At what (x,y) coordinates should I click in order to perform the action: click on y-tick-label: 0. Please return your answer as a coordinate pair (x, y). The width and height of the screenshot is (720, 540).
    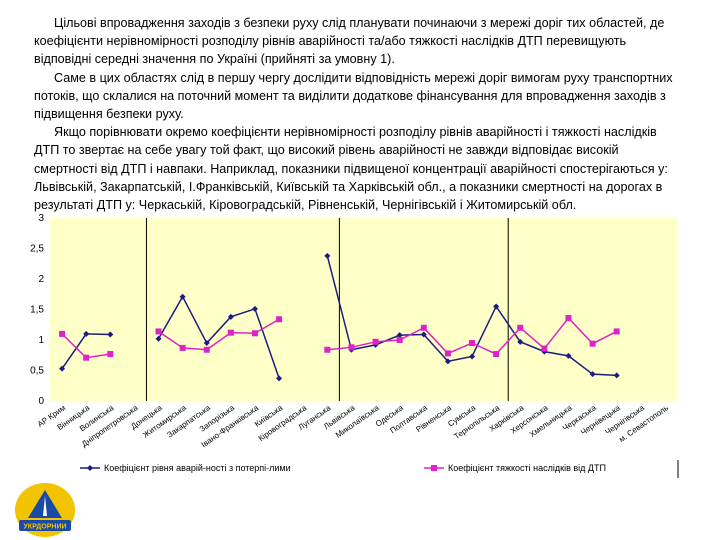
    Looking at the image, I should click on (41, 401).